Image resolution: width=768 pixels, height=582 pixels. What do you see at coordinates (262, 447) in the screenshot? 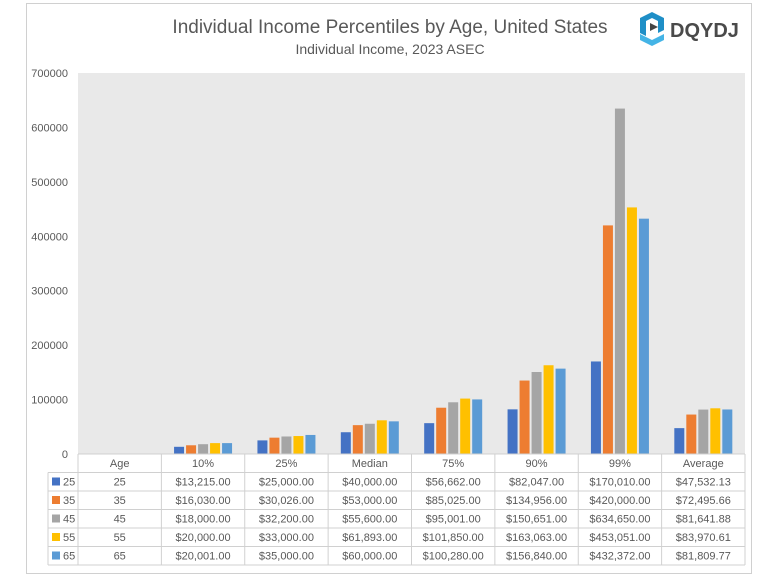
I see `bar-25-25%` at bounding box center [262, 447].